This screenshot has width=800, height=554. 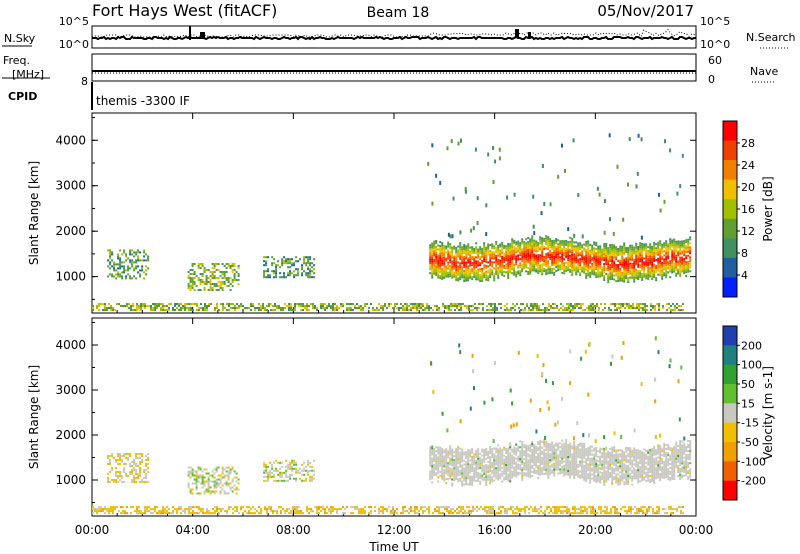 What do you see at coordinates (34, 417) in the screenshot?
I see `velocity-ylabel: Slant Range [km]` at bounding box center [34, 417].